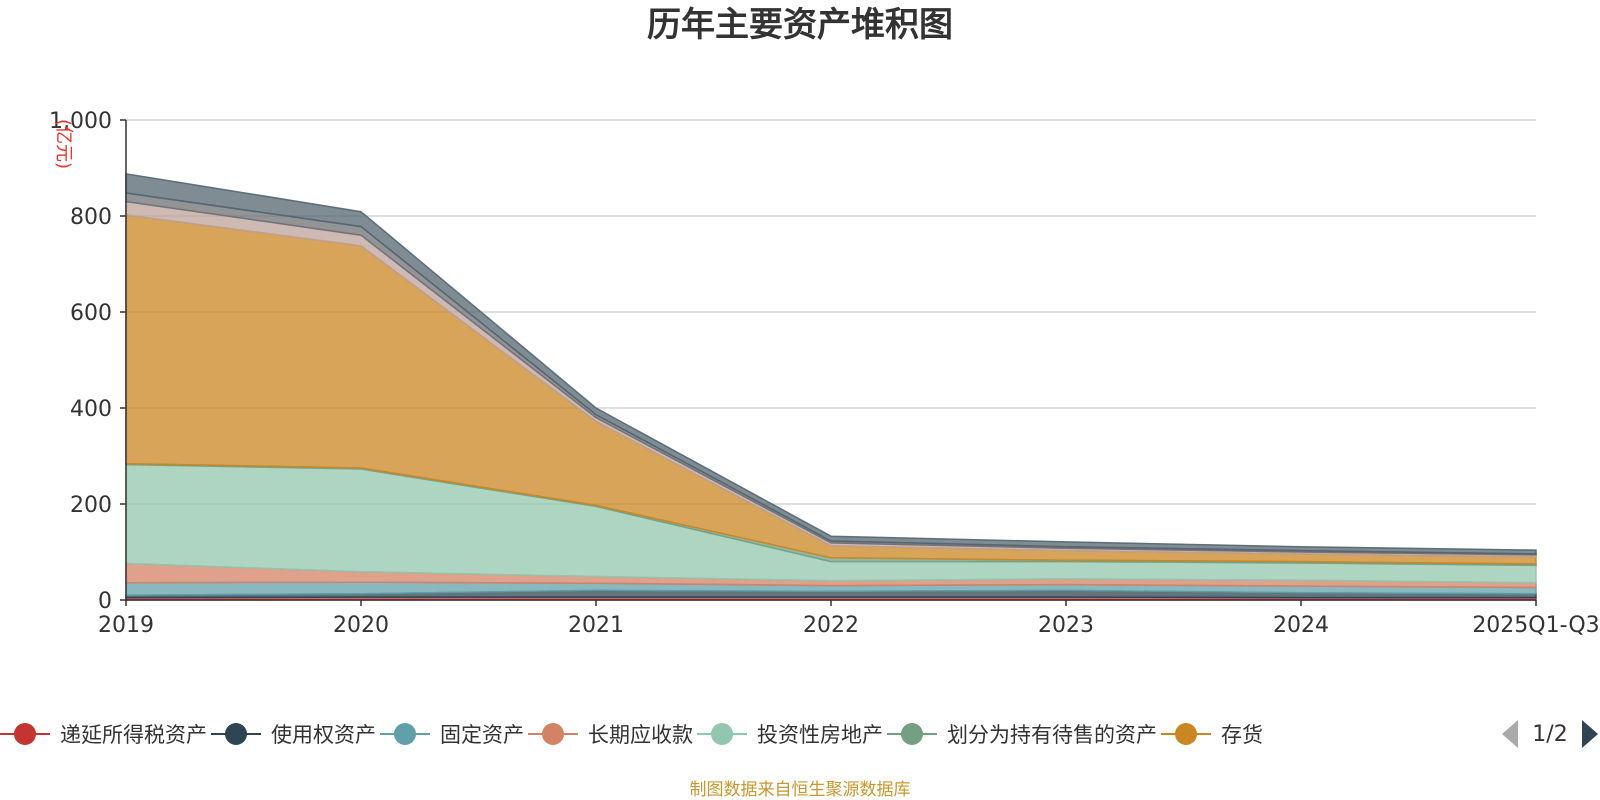  I want to click on legend-page-indicator: 1/2, so click(1549, 734).